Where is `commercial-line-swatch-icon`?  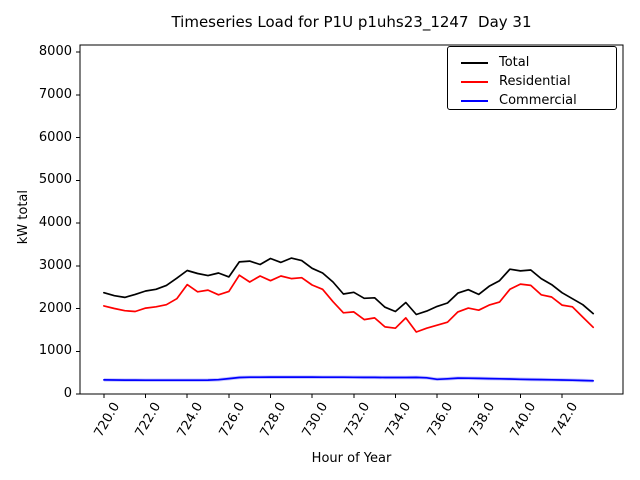 commercial-line-swatch-icon is located at coordinates (474, 100).